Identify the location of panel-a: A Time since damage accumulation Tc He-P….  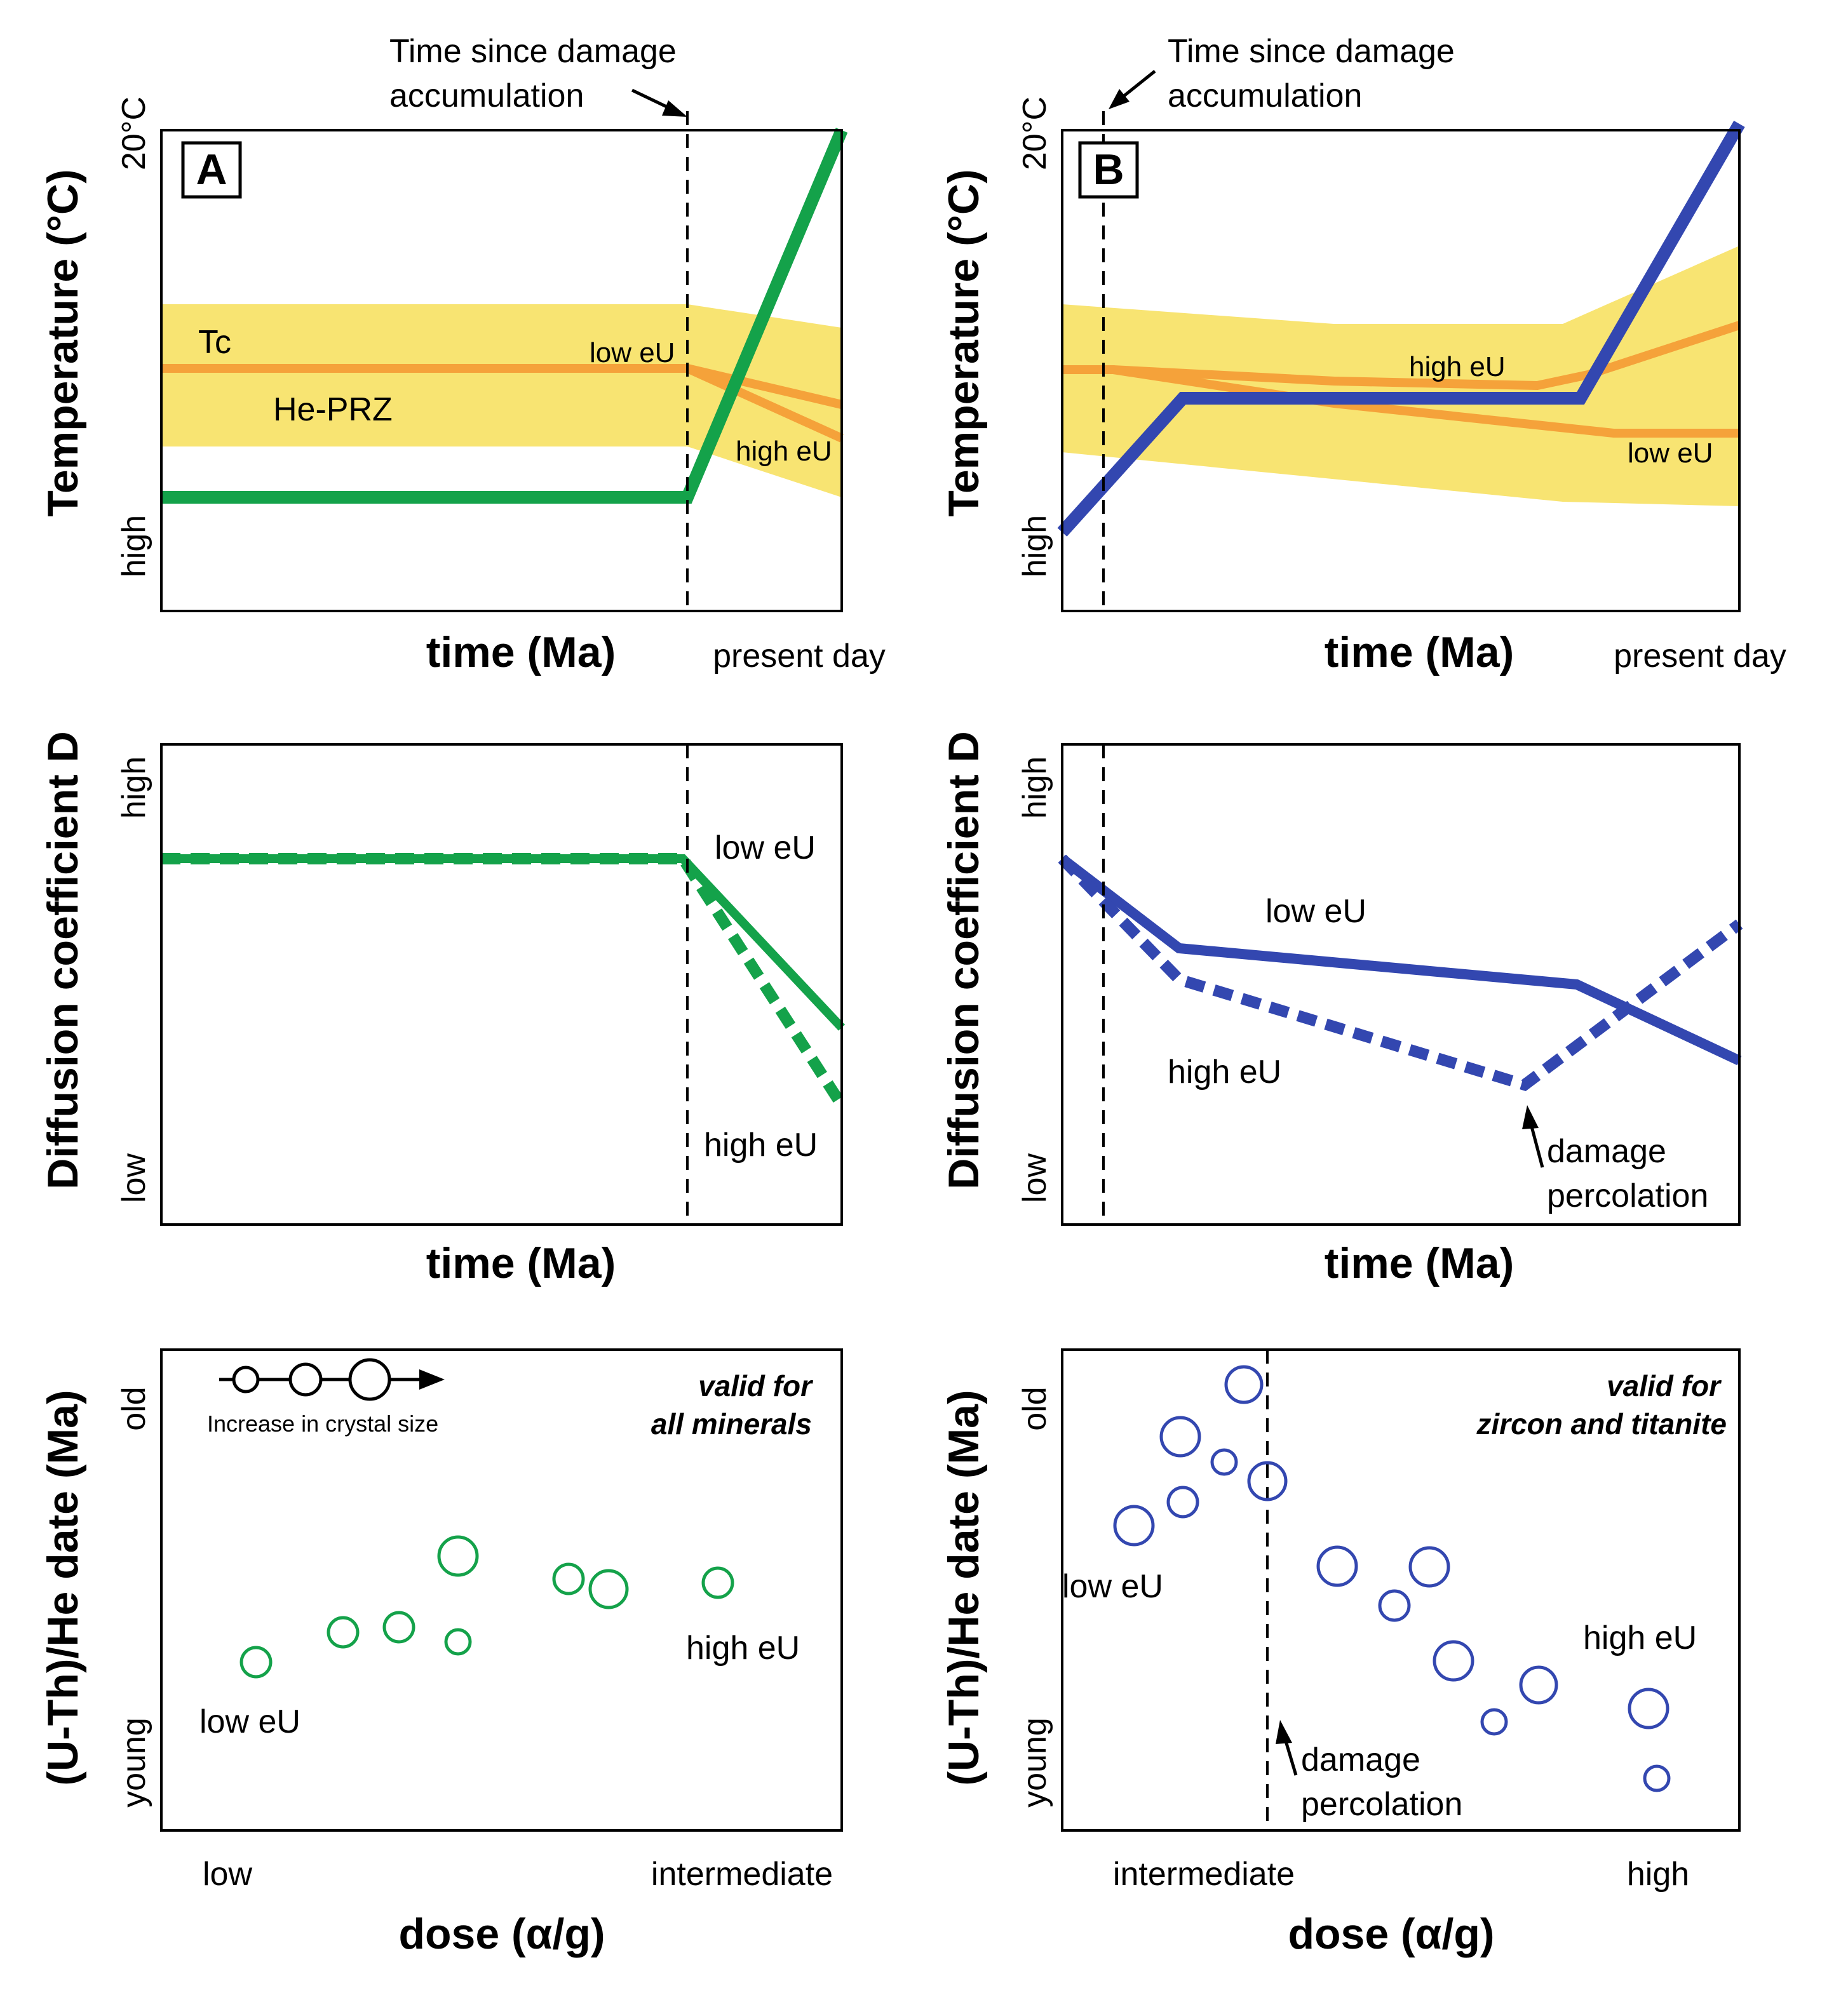
(462, 354).